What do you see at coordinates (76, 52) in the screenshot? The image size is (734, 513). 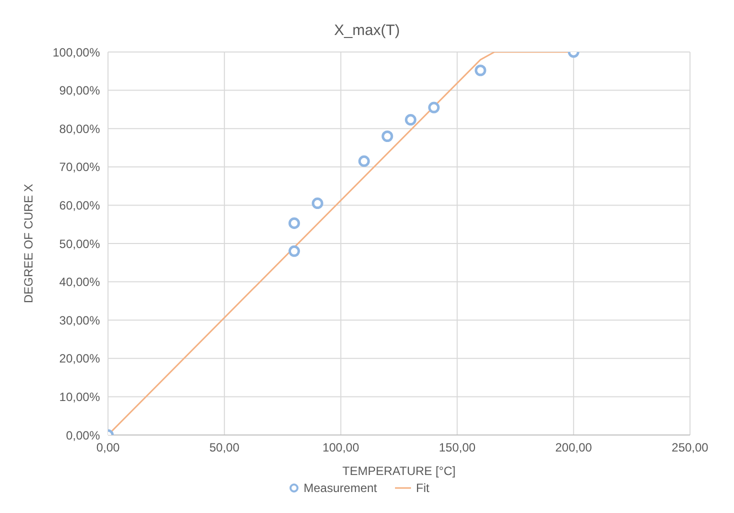 I see `y-tick-label: 100,00%` at bounding box center [76, 52].